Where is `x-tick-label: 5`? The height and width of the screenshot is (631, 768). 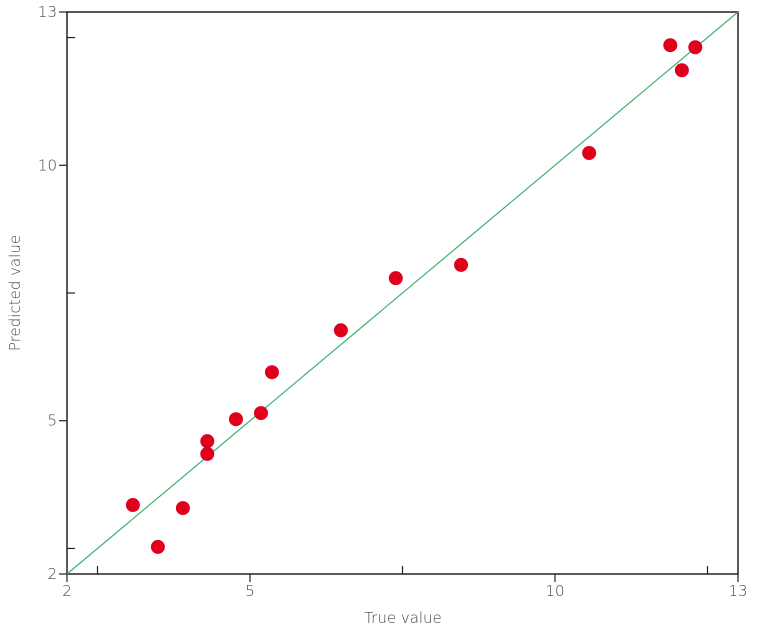
x-tick-label: 5 is located at coordinates (250, 591).